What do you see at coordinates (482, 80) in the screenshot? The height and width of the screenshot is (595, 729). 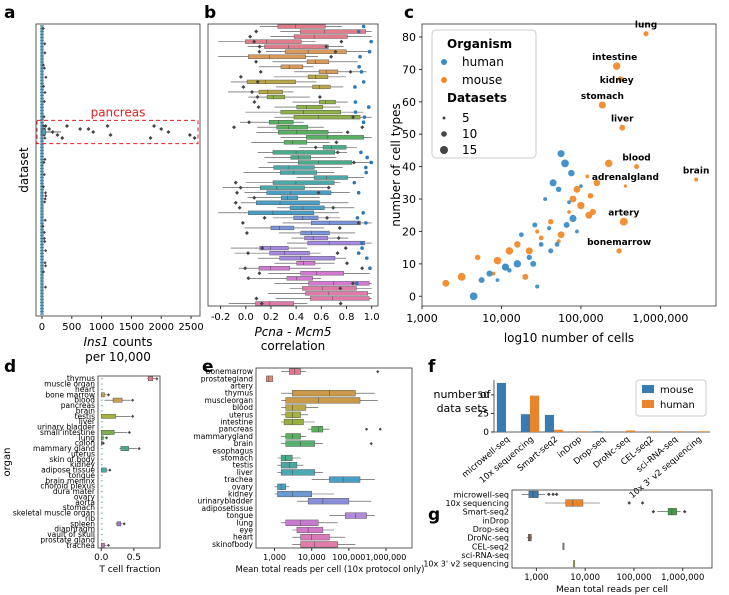 I see `legend-mouse-label: mouse` at bounding box center [482, 80].